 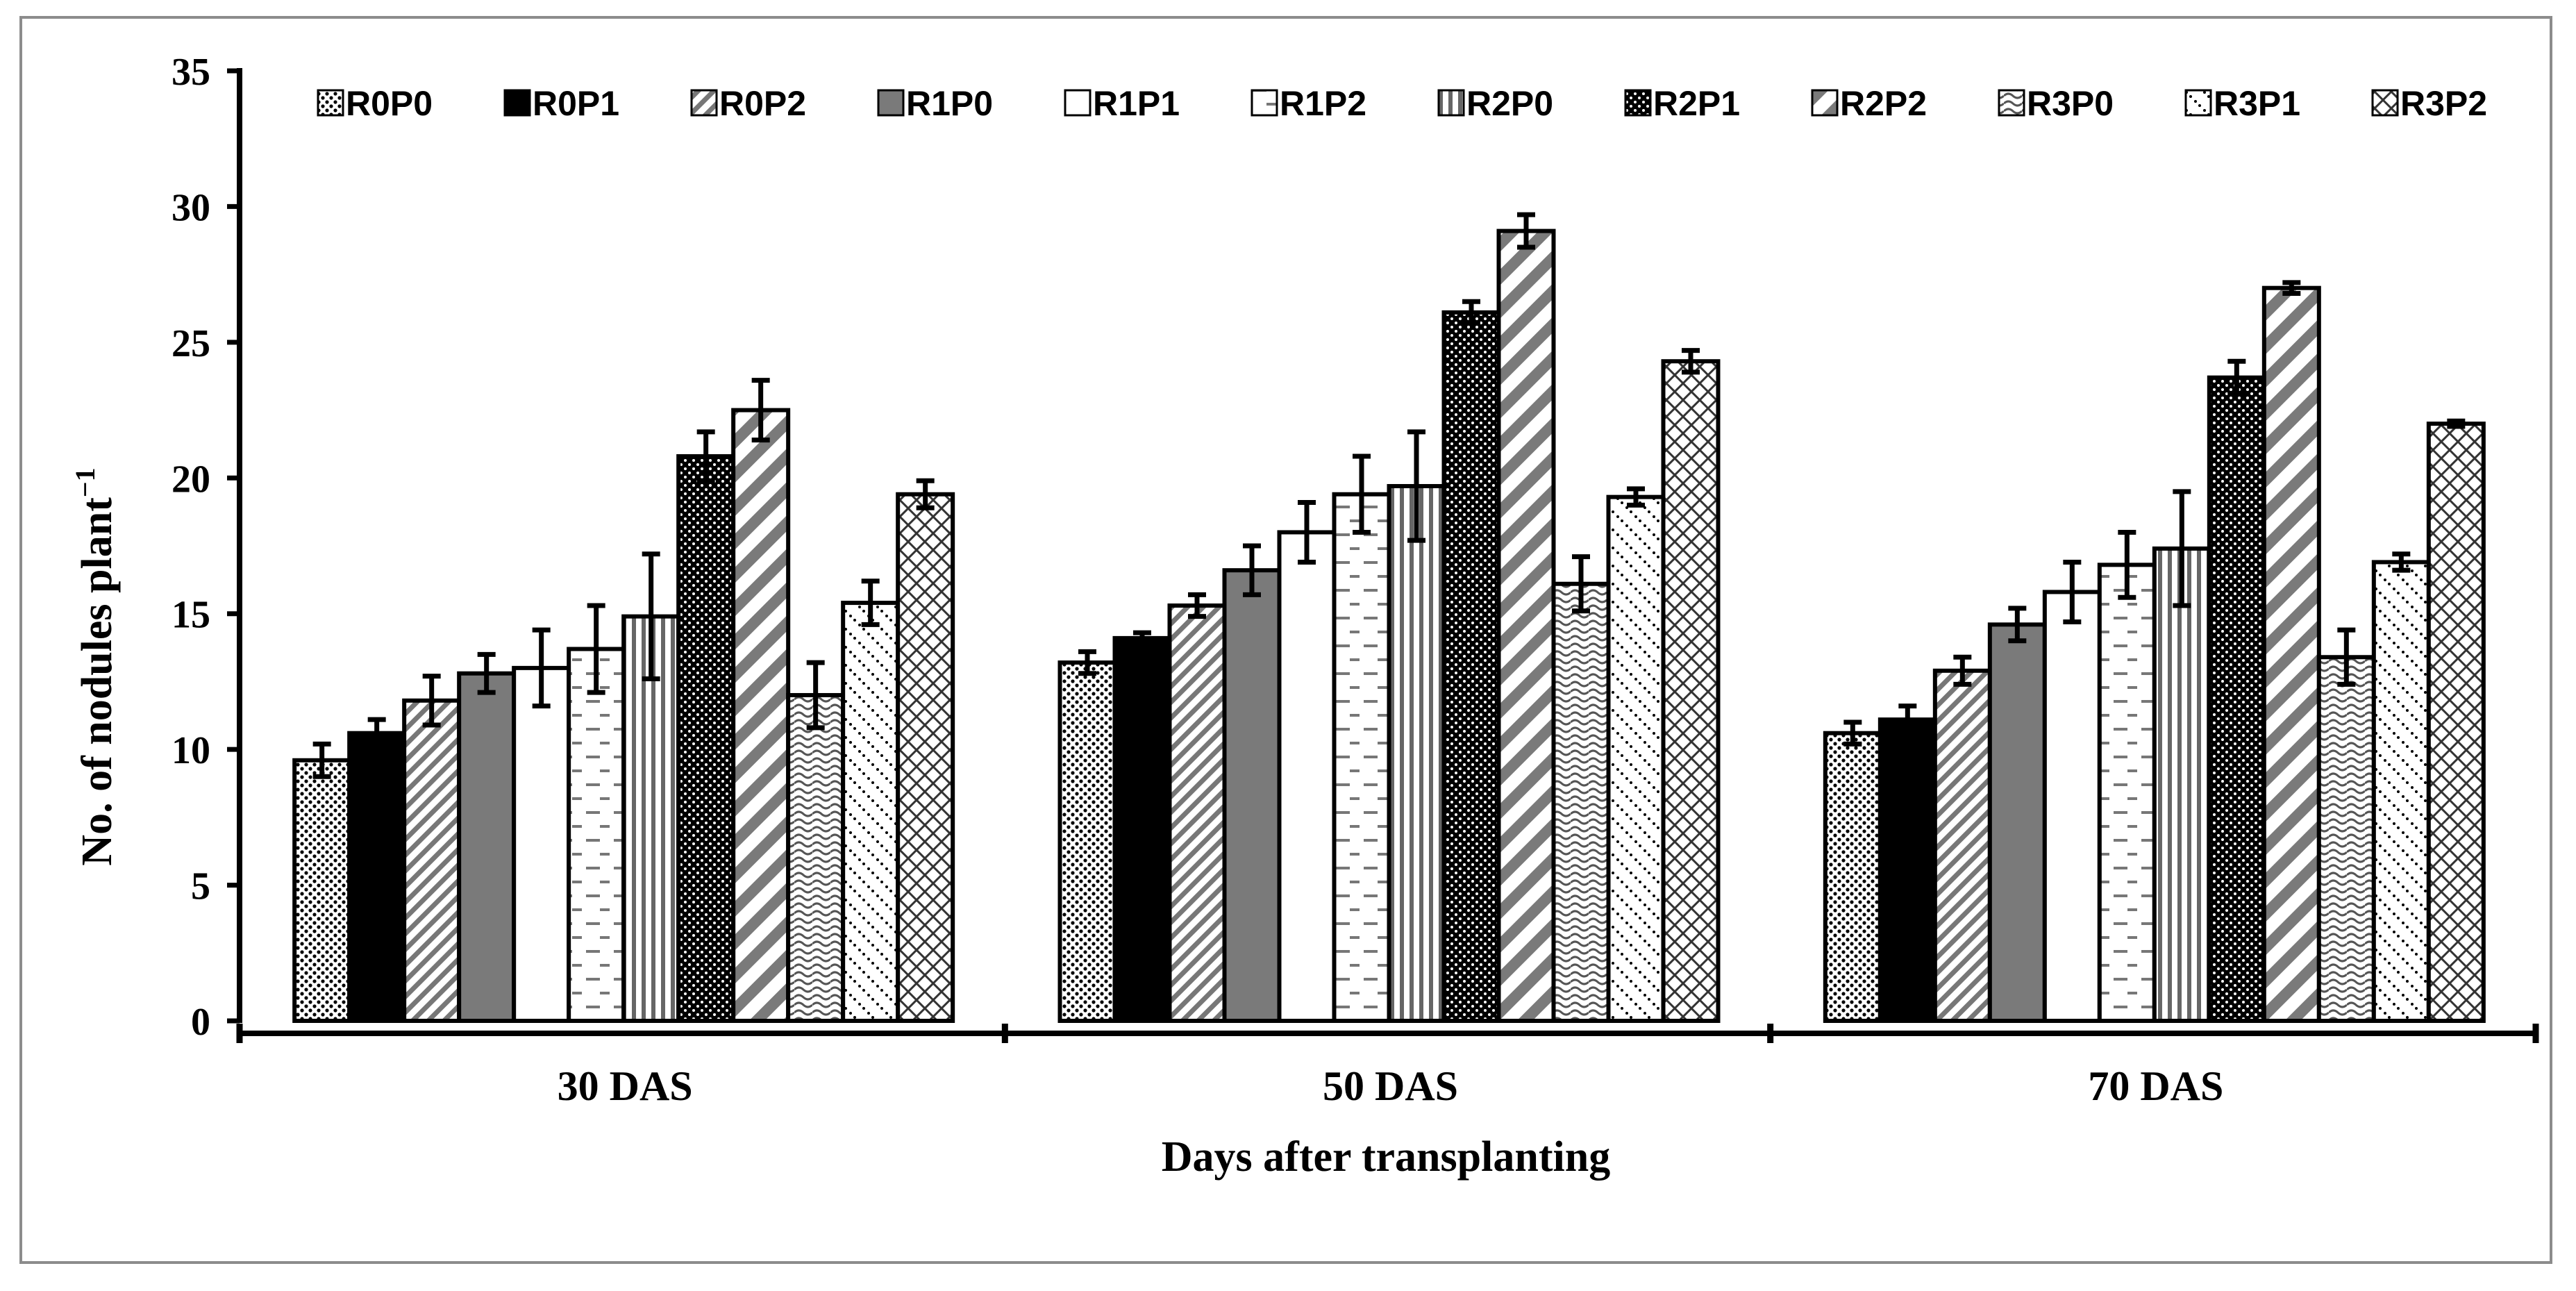 I want to click on x-category-label: 50 DAS, so click(x=1390, y=1086).